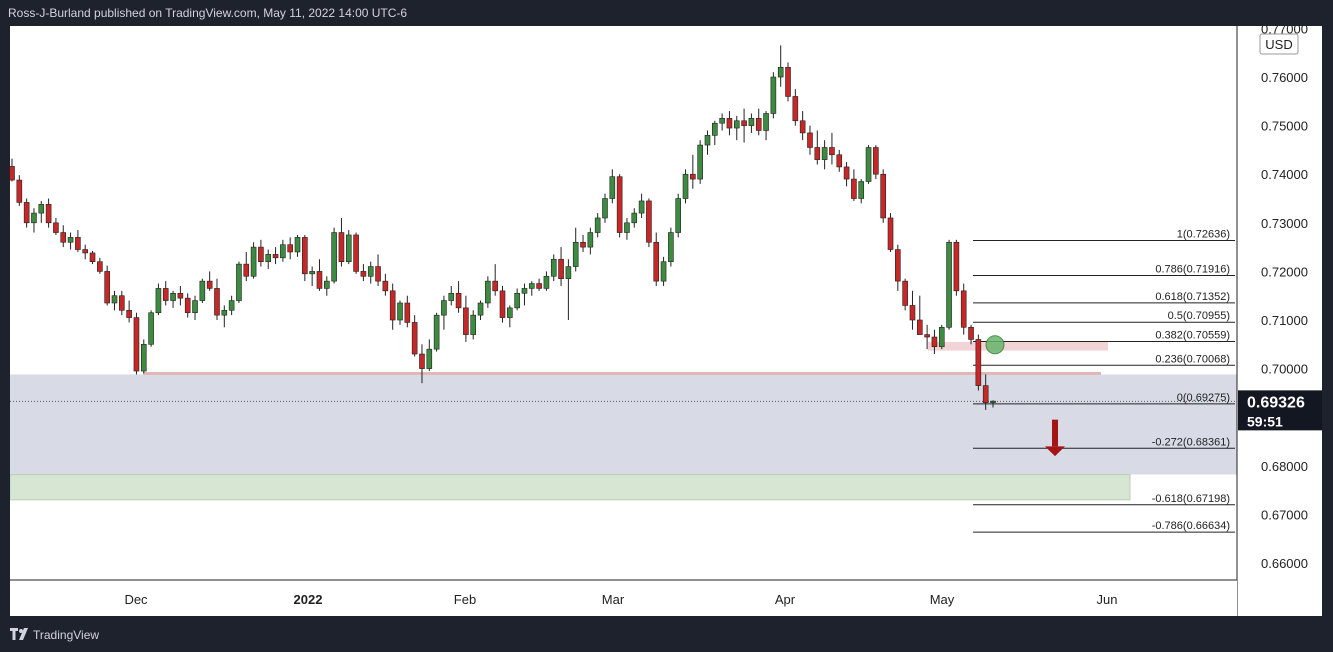 This screenshot has width=1333, height=652. Describe the element at coordinates (136, 599) in the screenshot. I see `time-tick-label: Dec` at that location.